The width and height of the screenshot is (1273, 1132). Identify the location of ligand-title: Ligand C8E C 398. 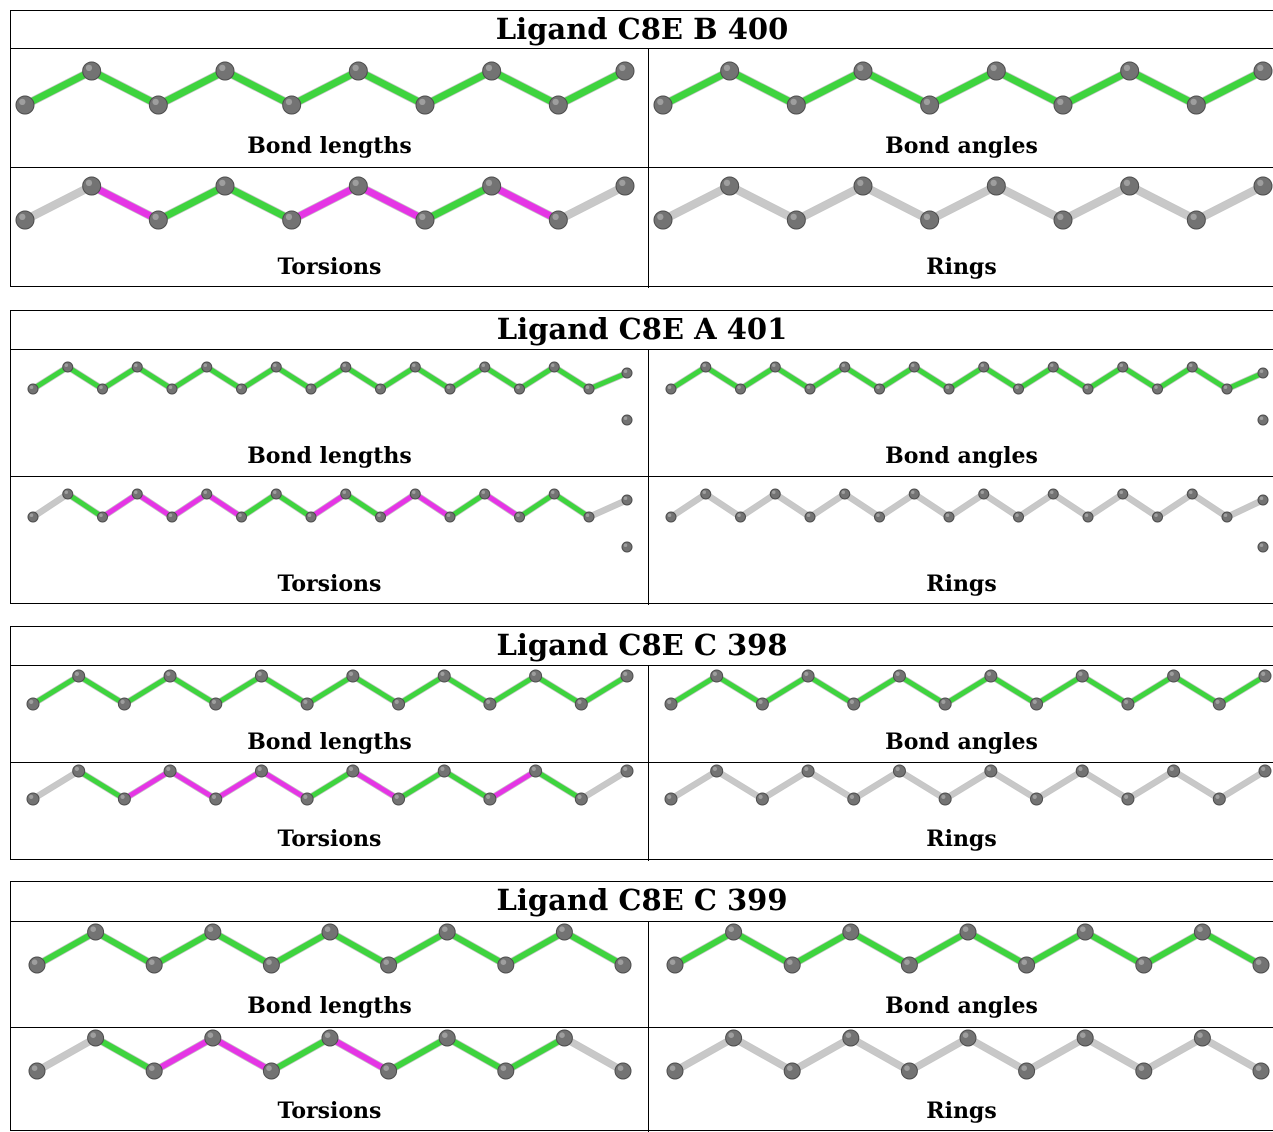
(642, 646).